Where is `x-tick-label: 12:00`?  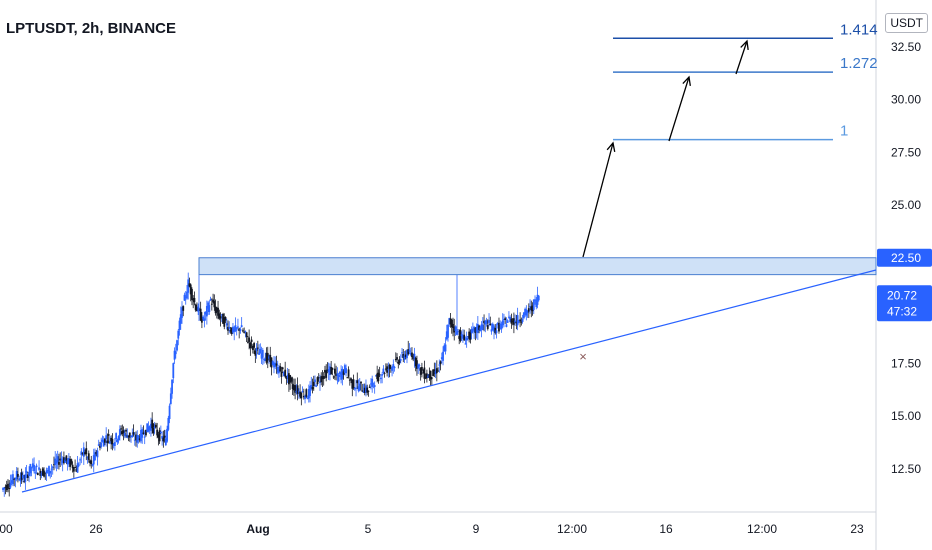 x-tick-label: 12:00 is located at coordinates (762, 529).